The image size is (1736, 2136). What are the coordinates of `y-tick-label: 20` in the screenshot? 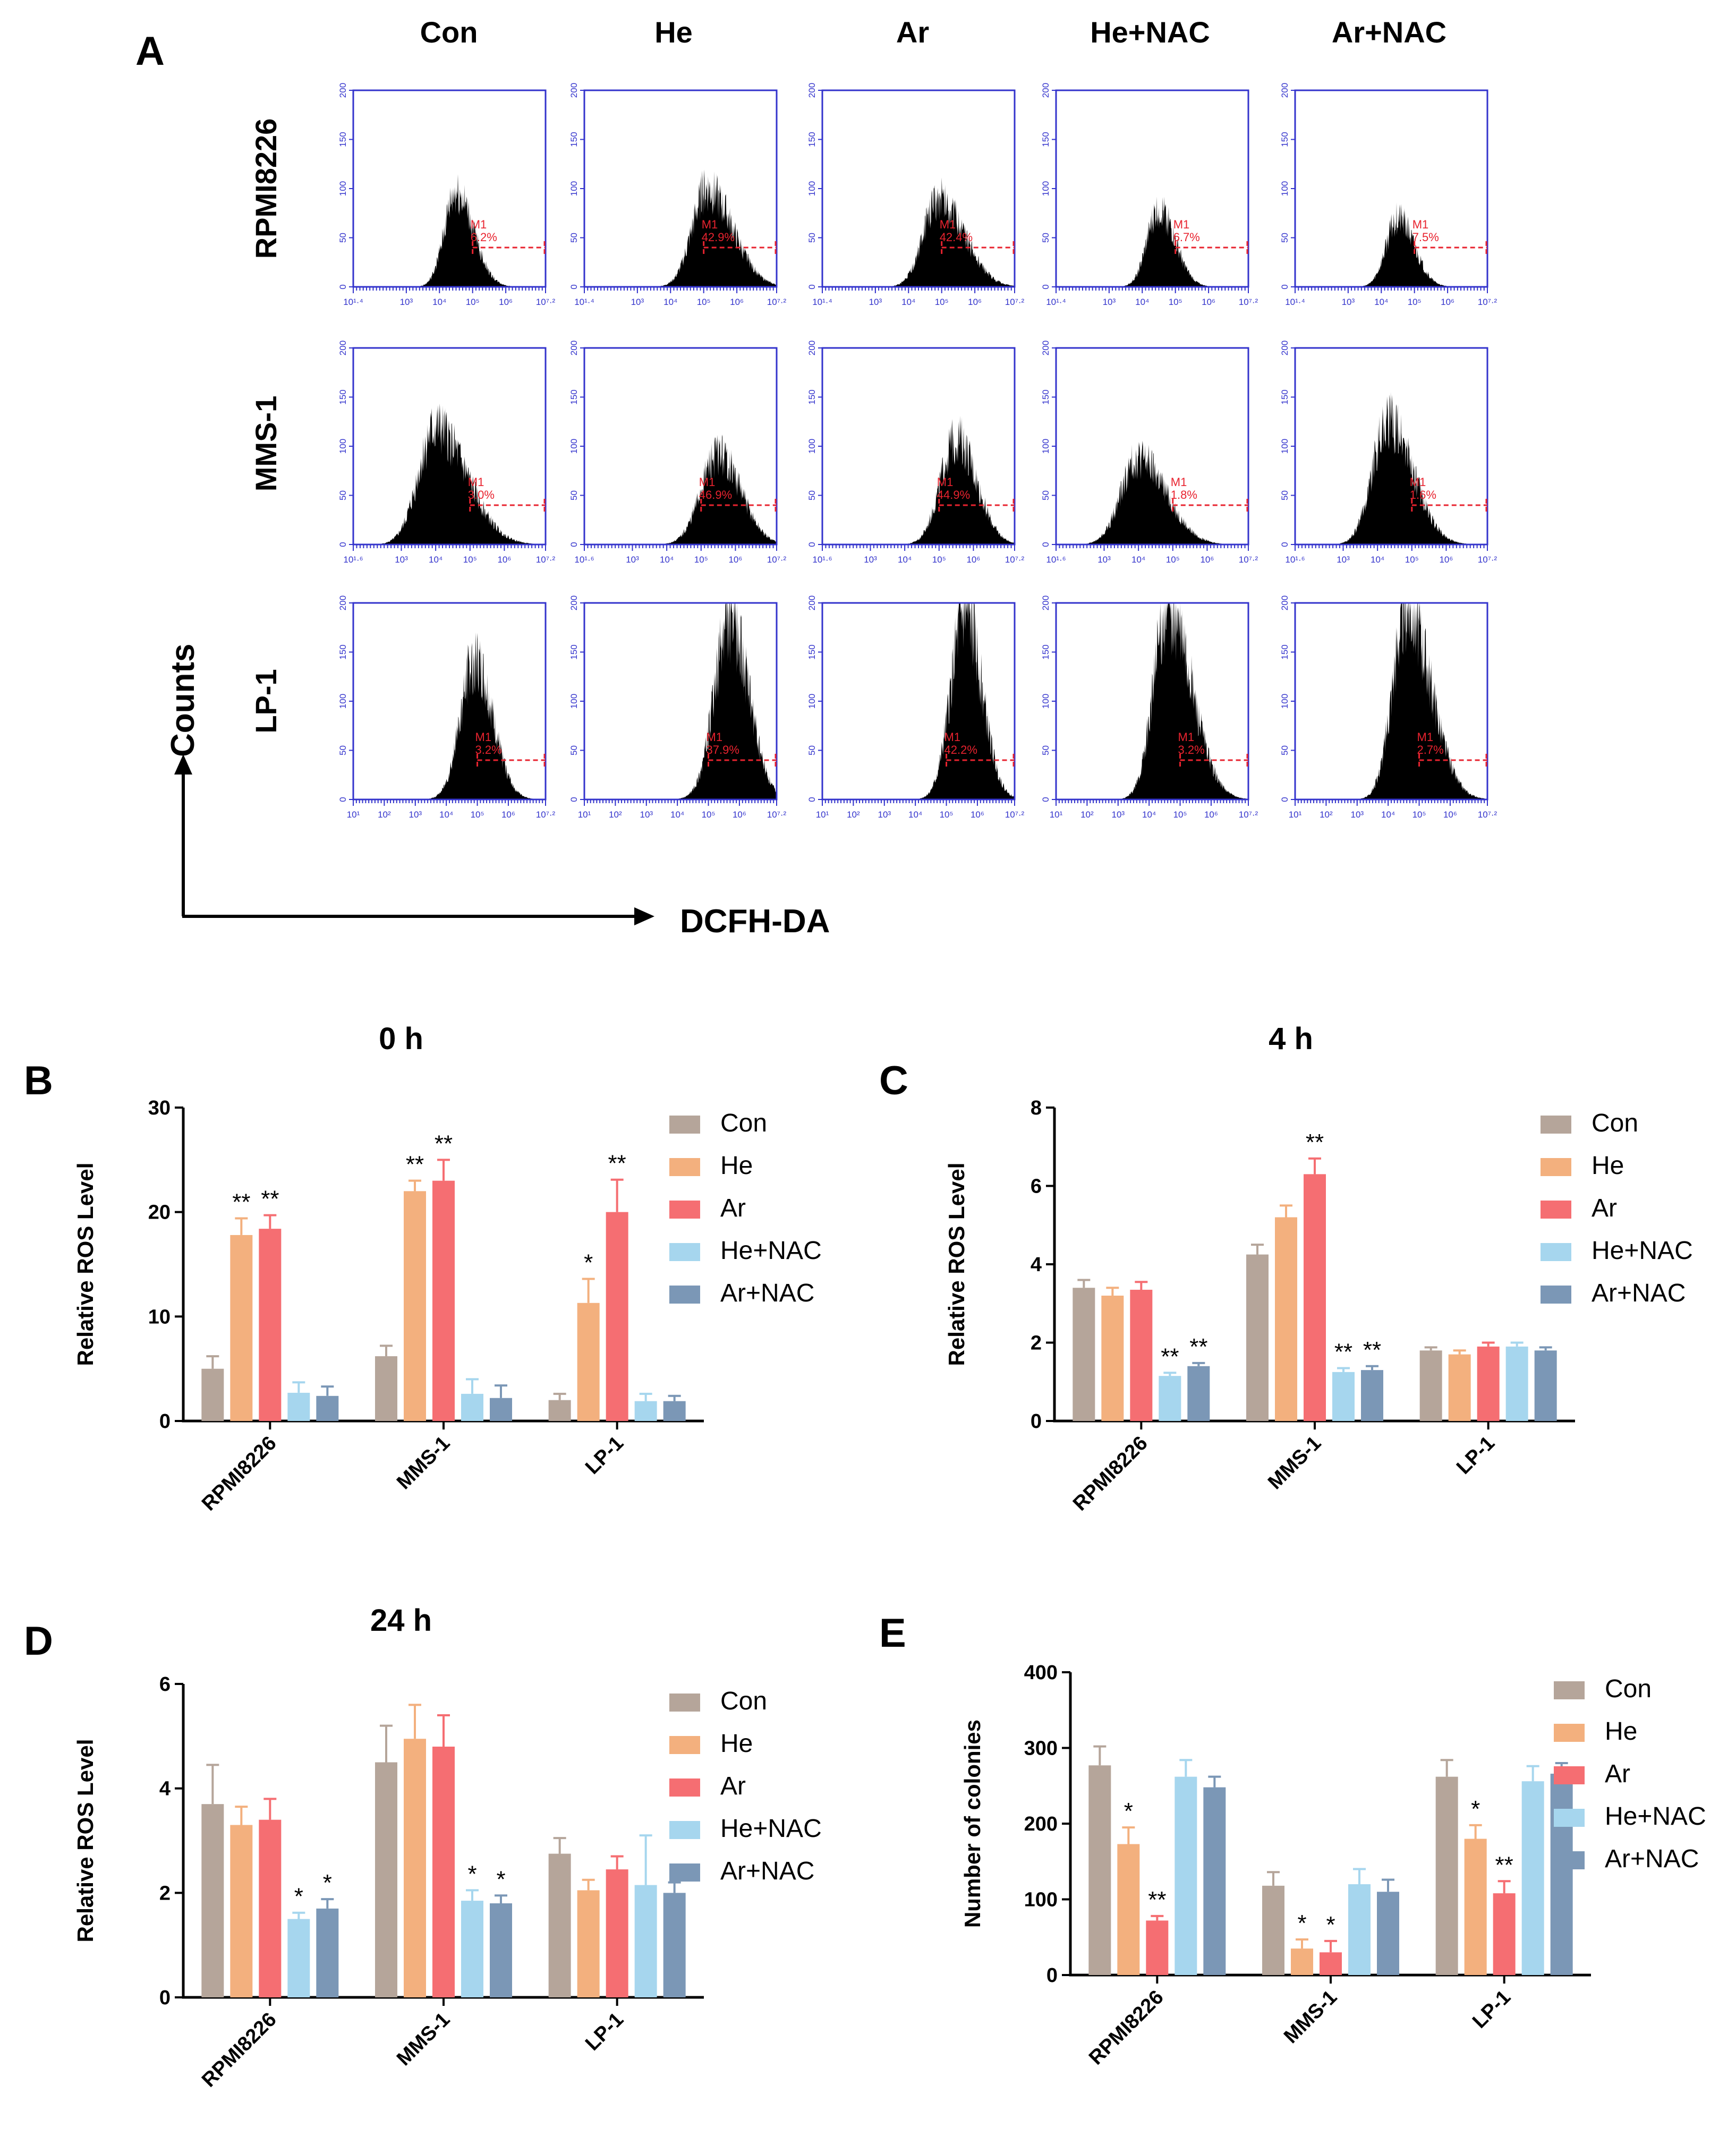 It's located at (159, 1213).